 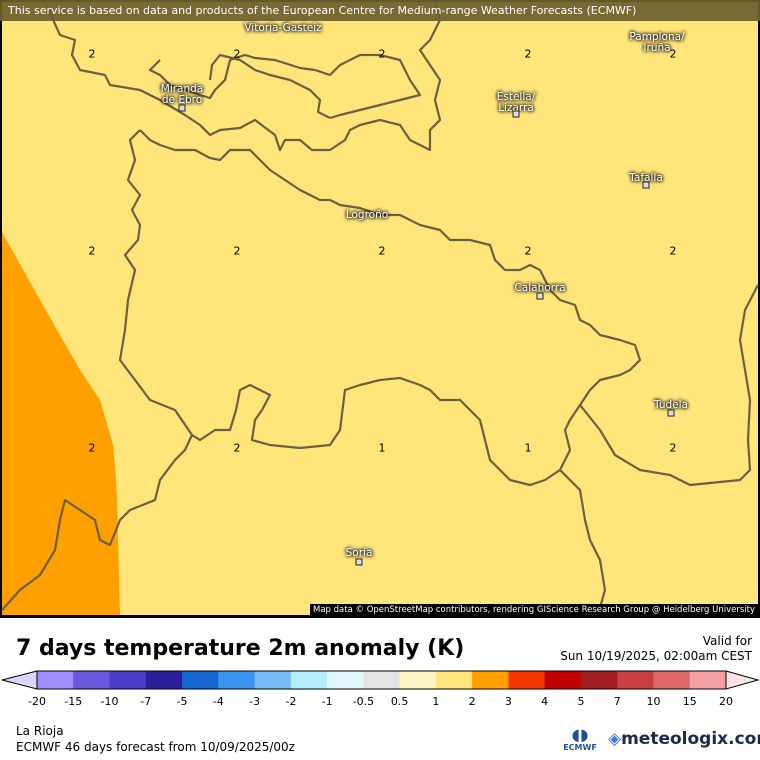 What do you see at coordinates (540, 288) in the screenshot?
I see `city-label: Calahorra` at bounding box center [540, 288].